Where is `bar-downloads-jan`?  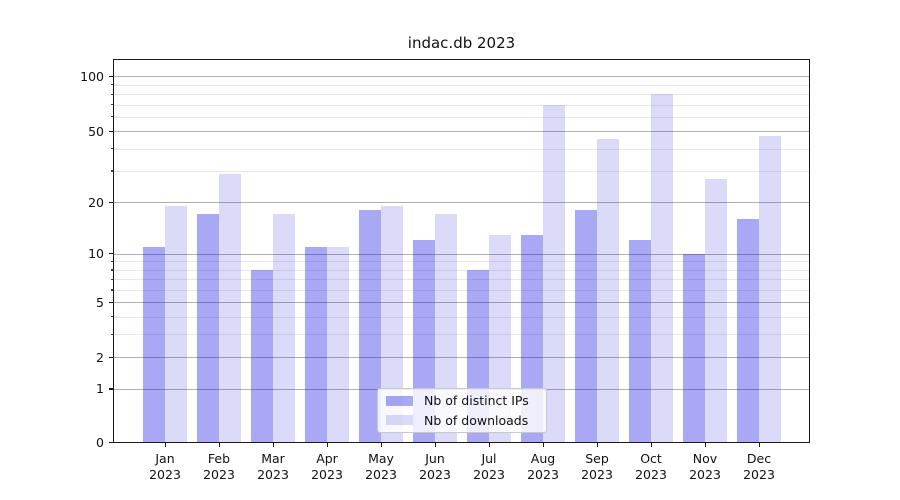
bar-downloads-jan is located at coordinates (176, 324).